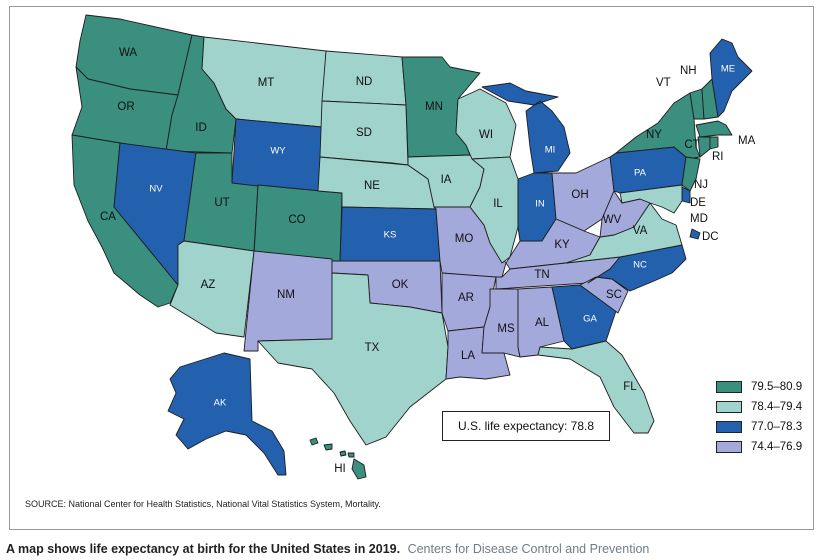 The height and width of the screenshot is (560, 825). Describe the element at coordinates (338, 458) in the screenshot. I see `state-hi` at that location.